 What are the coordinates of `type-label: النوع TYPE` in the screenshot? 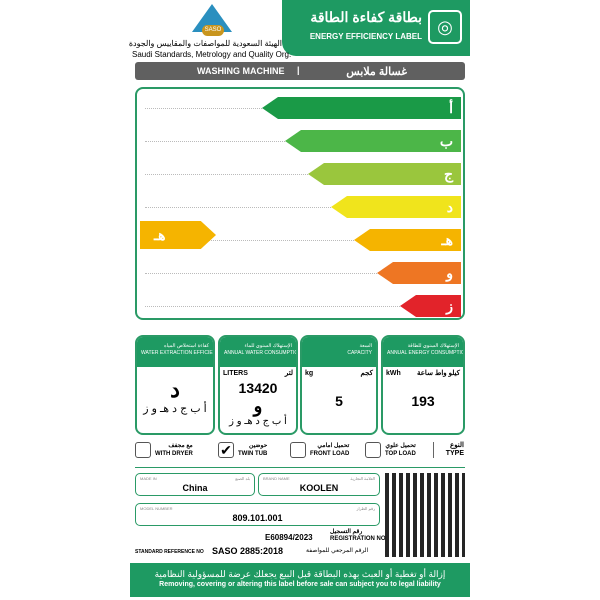 It's located at (452, 450).